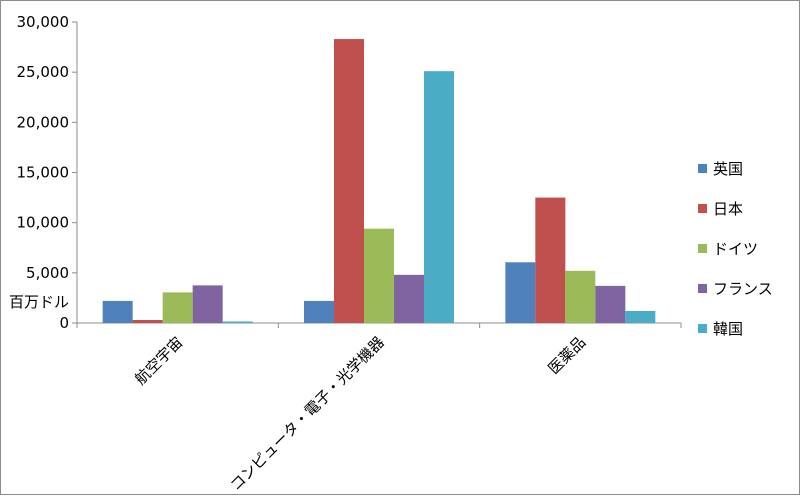 The image size is (800, 496). What do you see at coordinates (728, 169) in the screenshot?
I see `legend-label: 英国` at bounding box center [728, 169].